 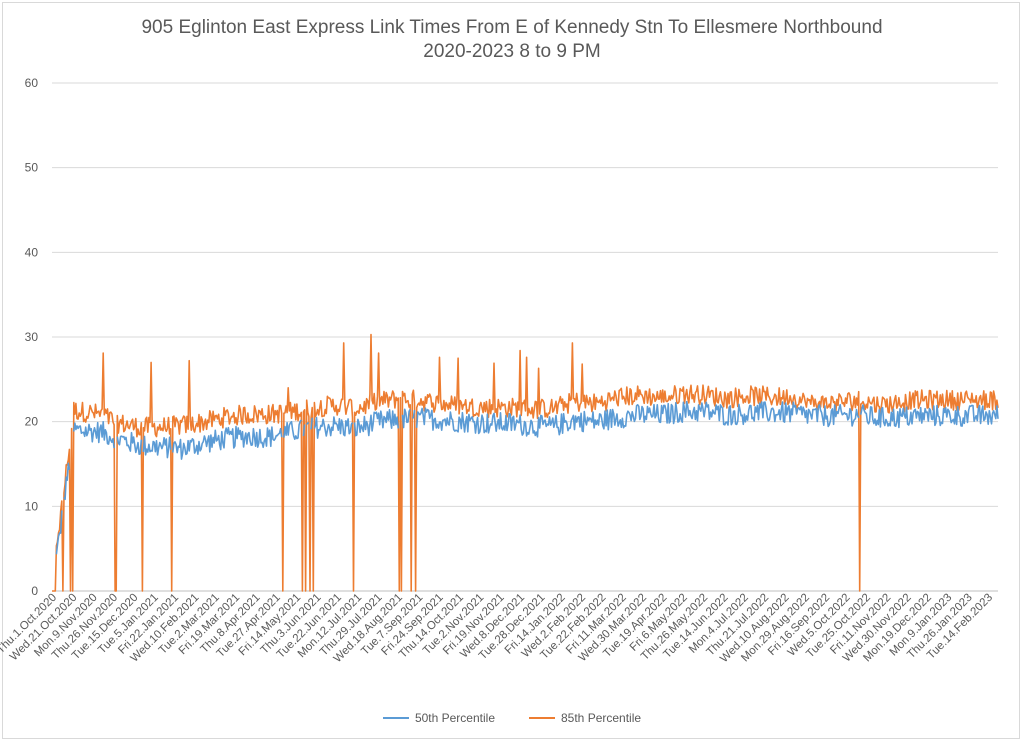 I want to click on legend-label-50th: 50th Percentile, so click(x=454, y=718).